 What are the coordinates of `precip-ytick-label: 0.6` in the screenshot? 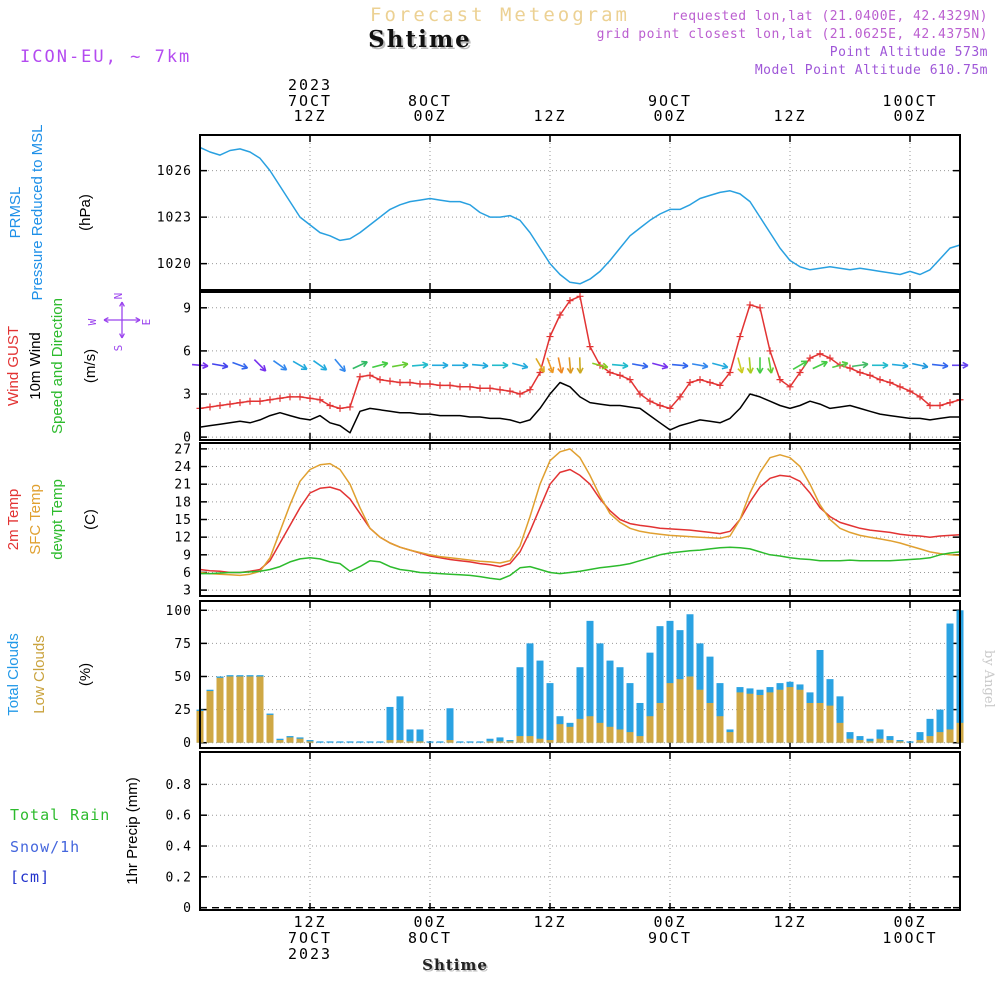 It's located at (179, 816).